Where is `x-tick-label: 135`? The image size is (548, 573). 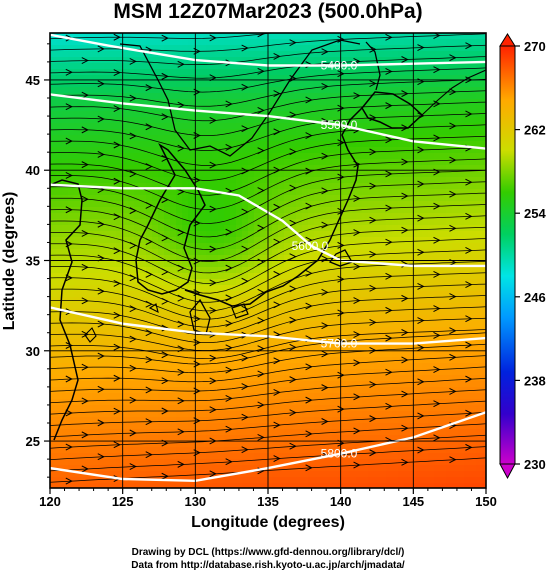
x-tick-label: 135 is located at coordinates (268, 501).